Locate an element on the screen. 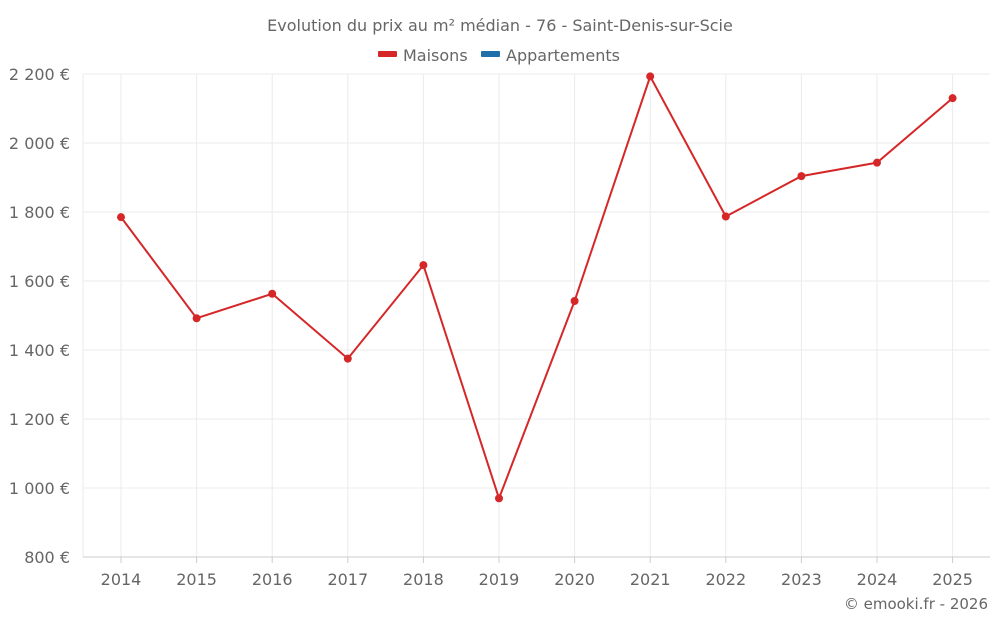 The height and width of the screenshot is (625, 1000). x-tick-label: 2022 is located at coordinates (725, 579).